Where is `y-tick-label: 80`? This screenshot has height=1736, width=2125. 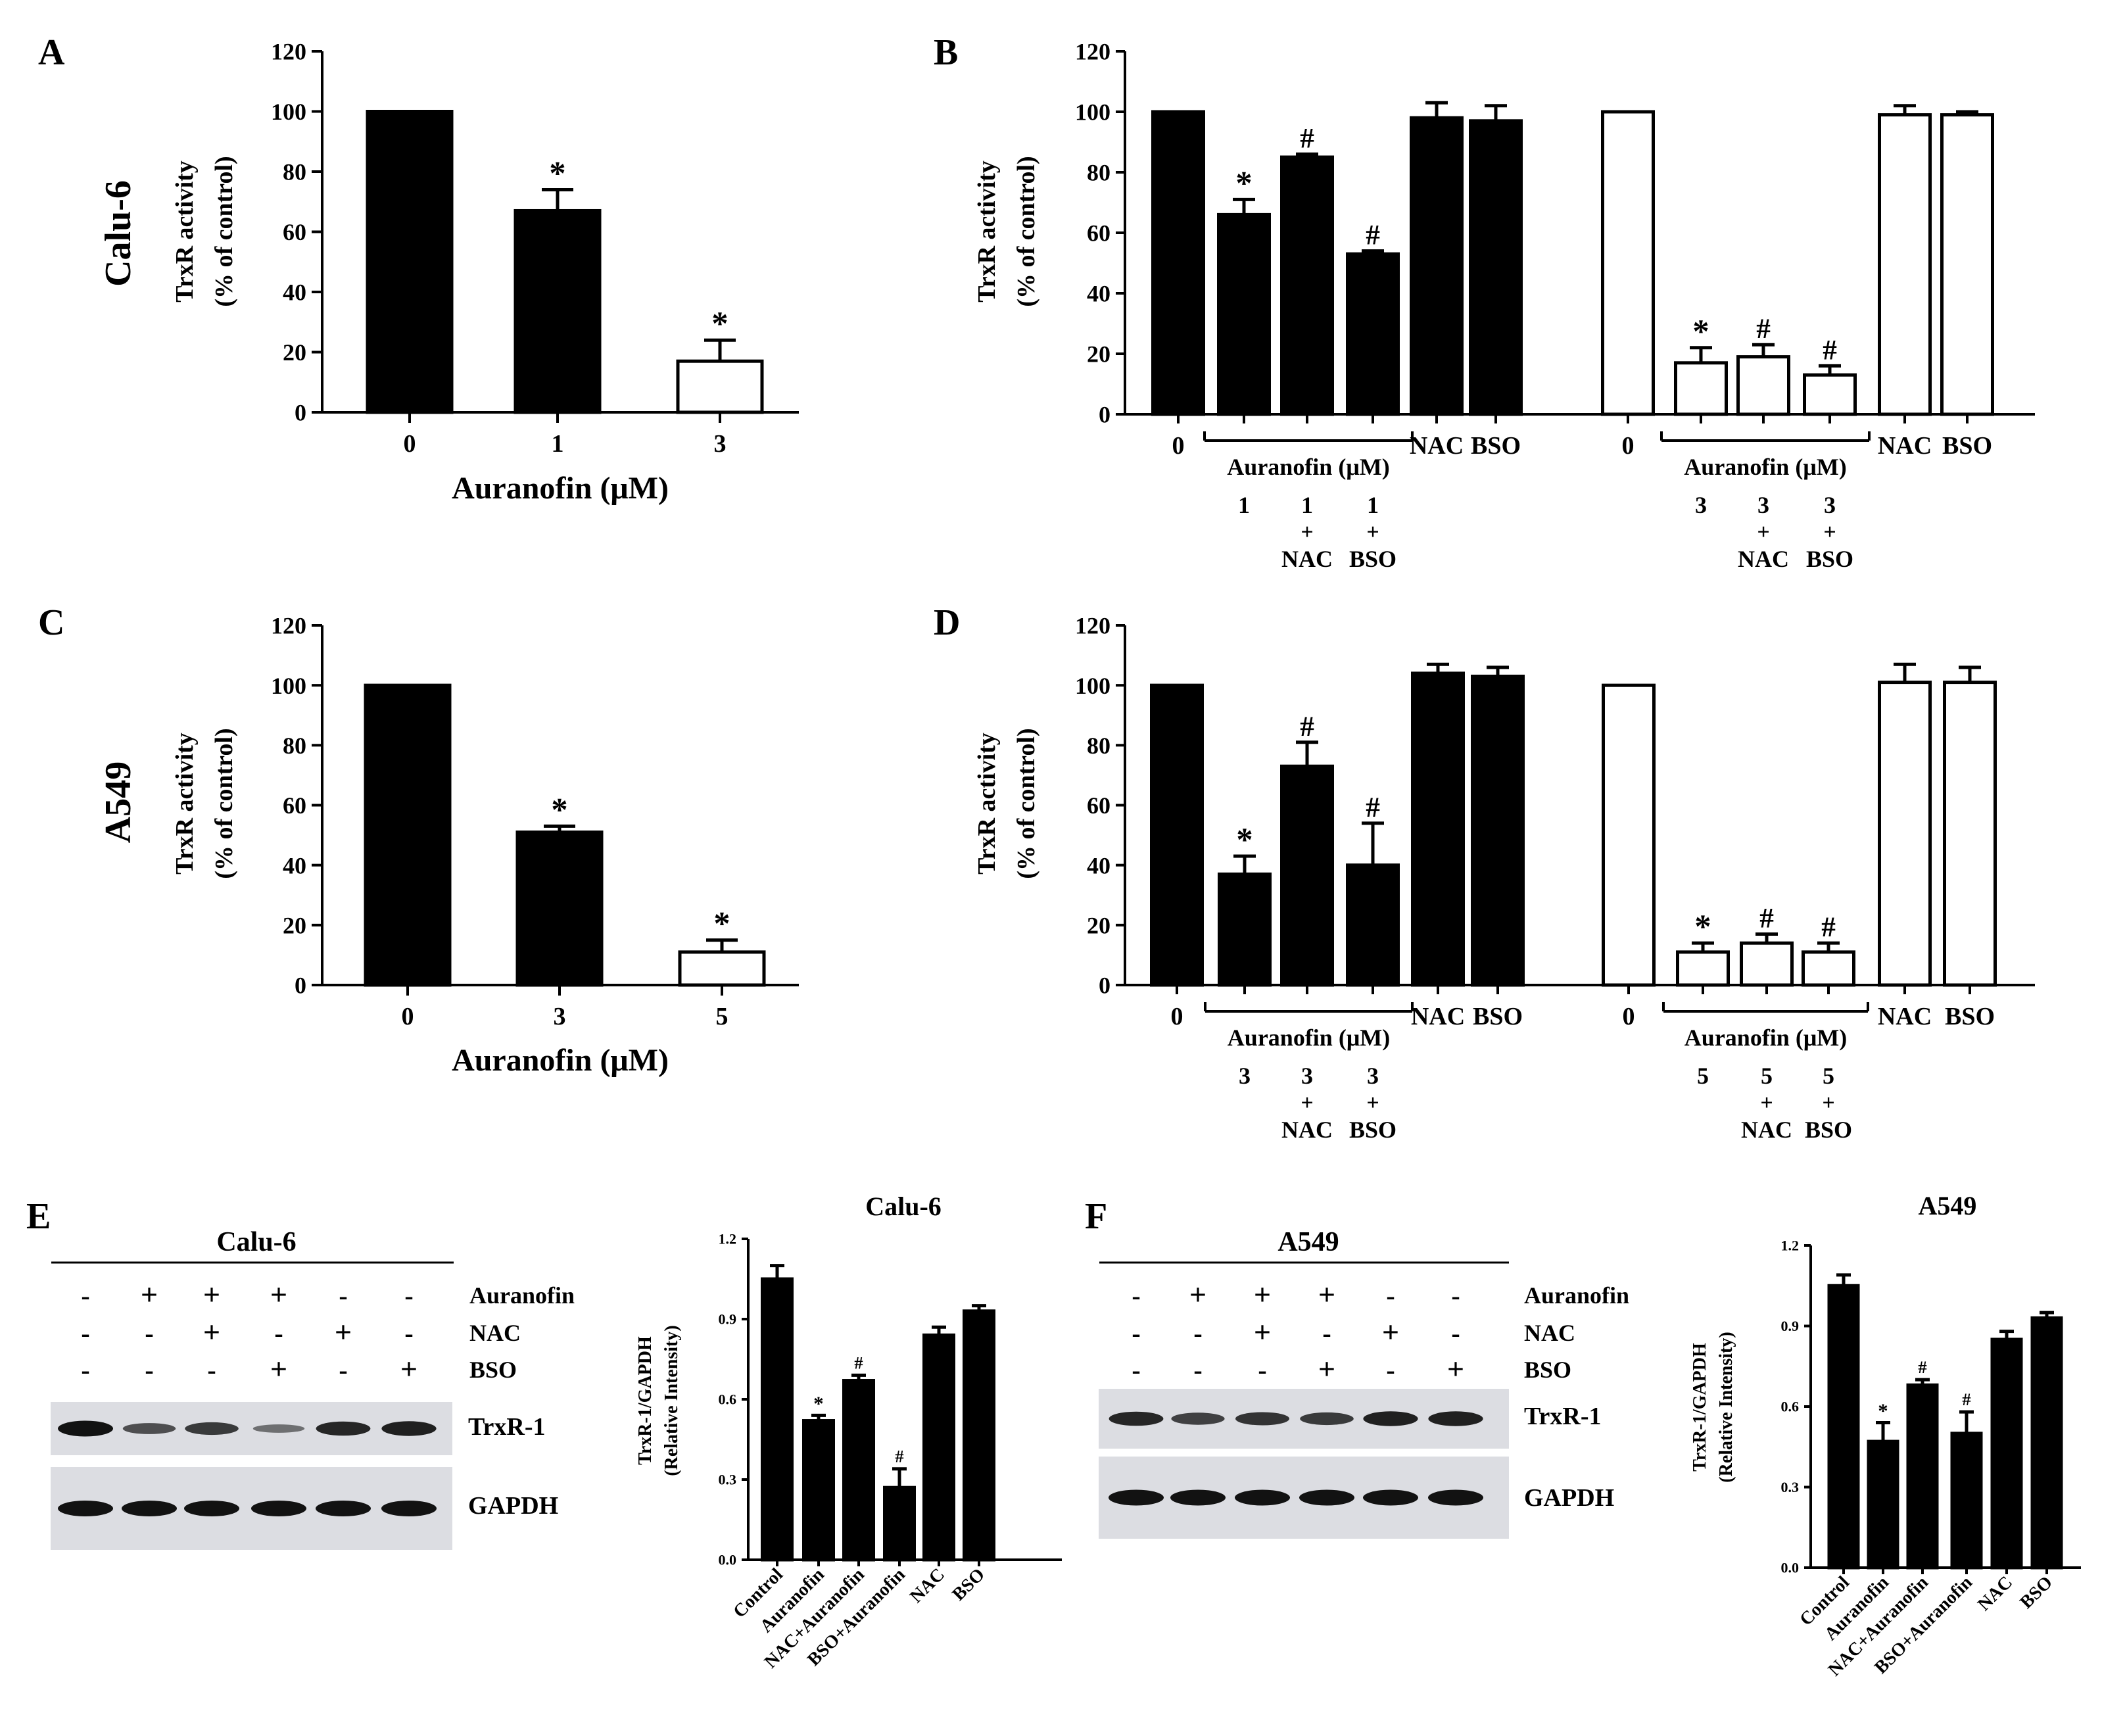 y-tick-label: 80 is located at coordinates (1098, 746).